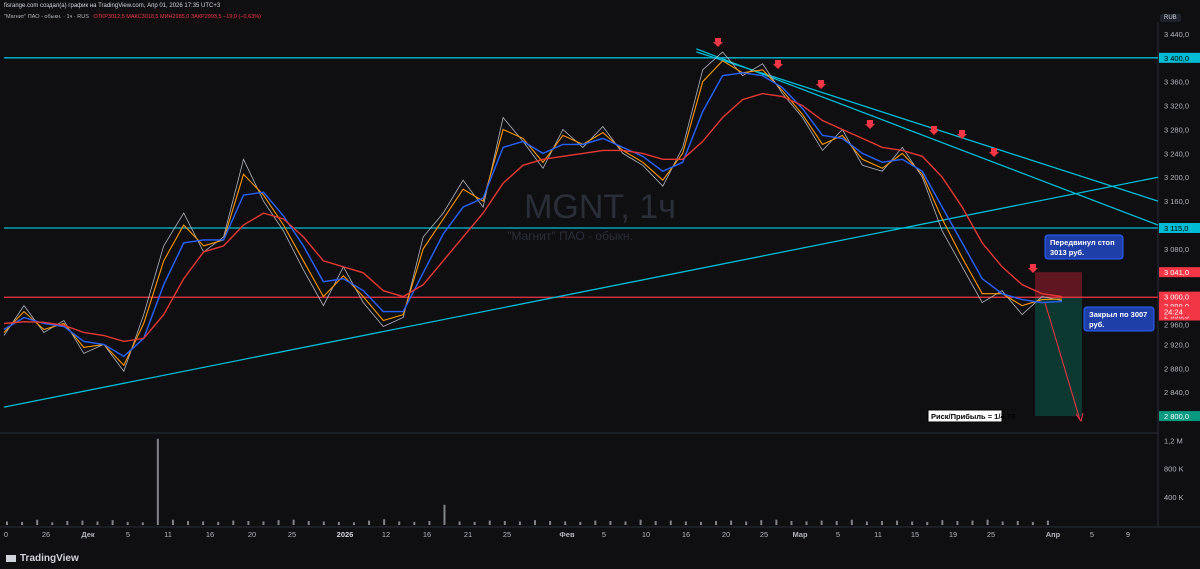  Describe the element at coordinates (42, 558) in the screenshot. I see `tradingview-logo: TradingView` at that location.